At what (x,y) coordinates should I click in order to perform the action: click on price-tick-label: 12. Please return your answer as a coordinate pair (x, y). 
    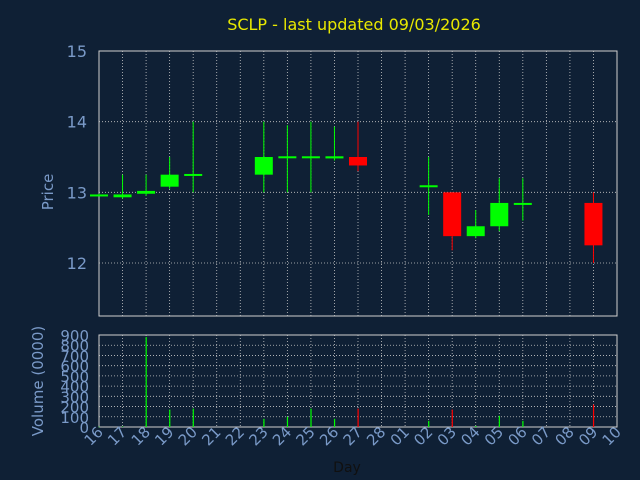
    Looking at the image, I should click on (77, 263).